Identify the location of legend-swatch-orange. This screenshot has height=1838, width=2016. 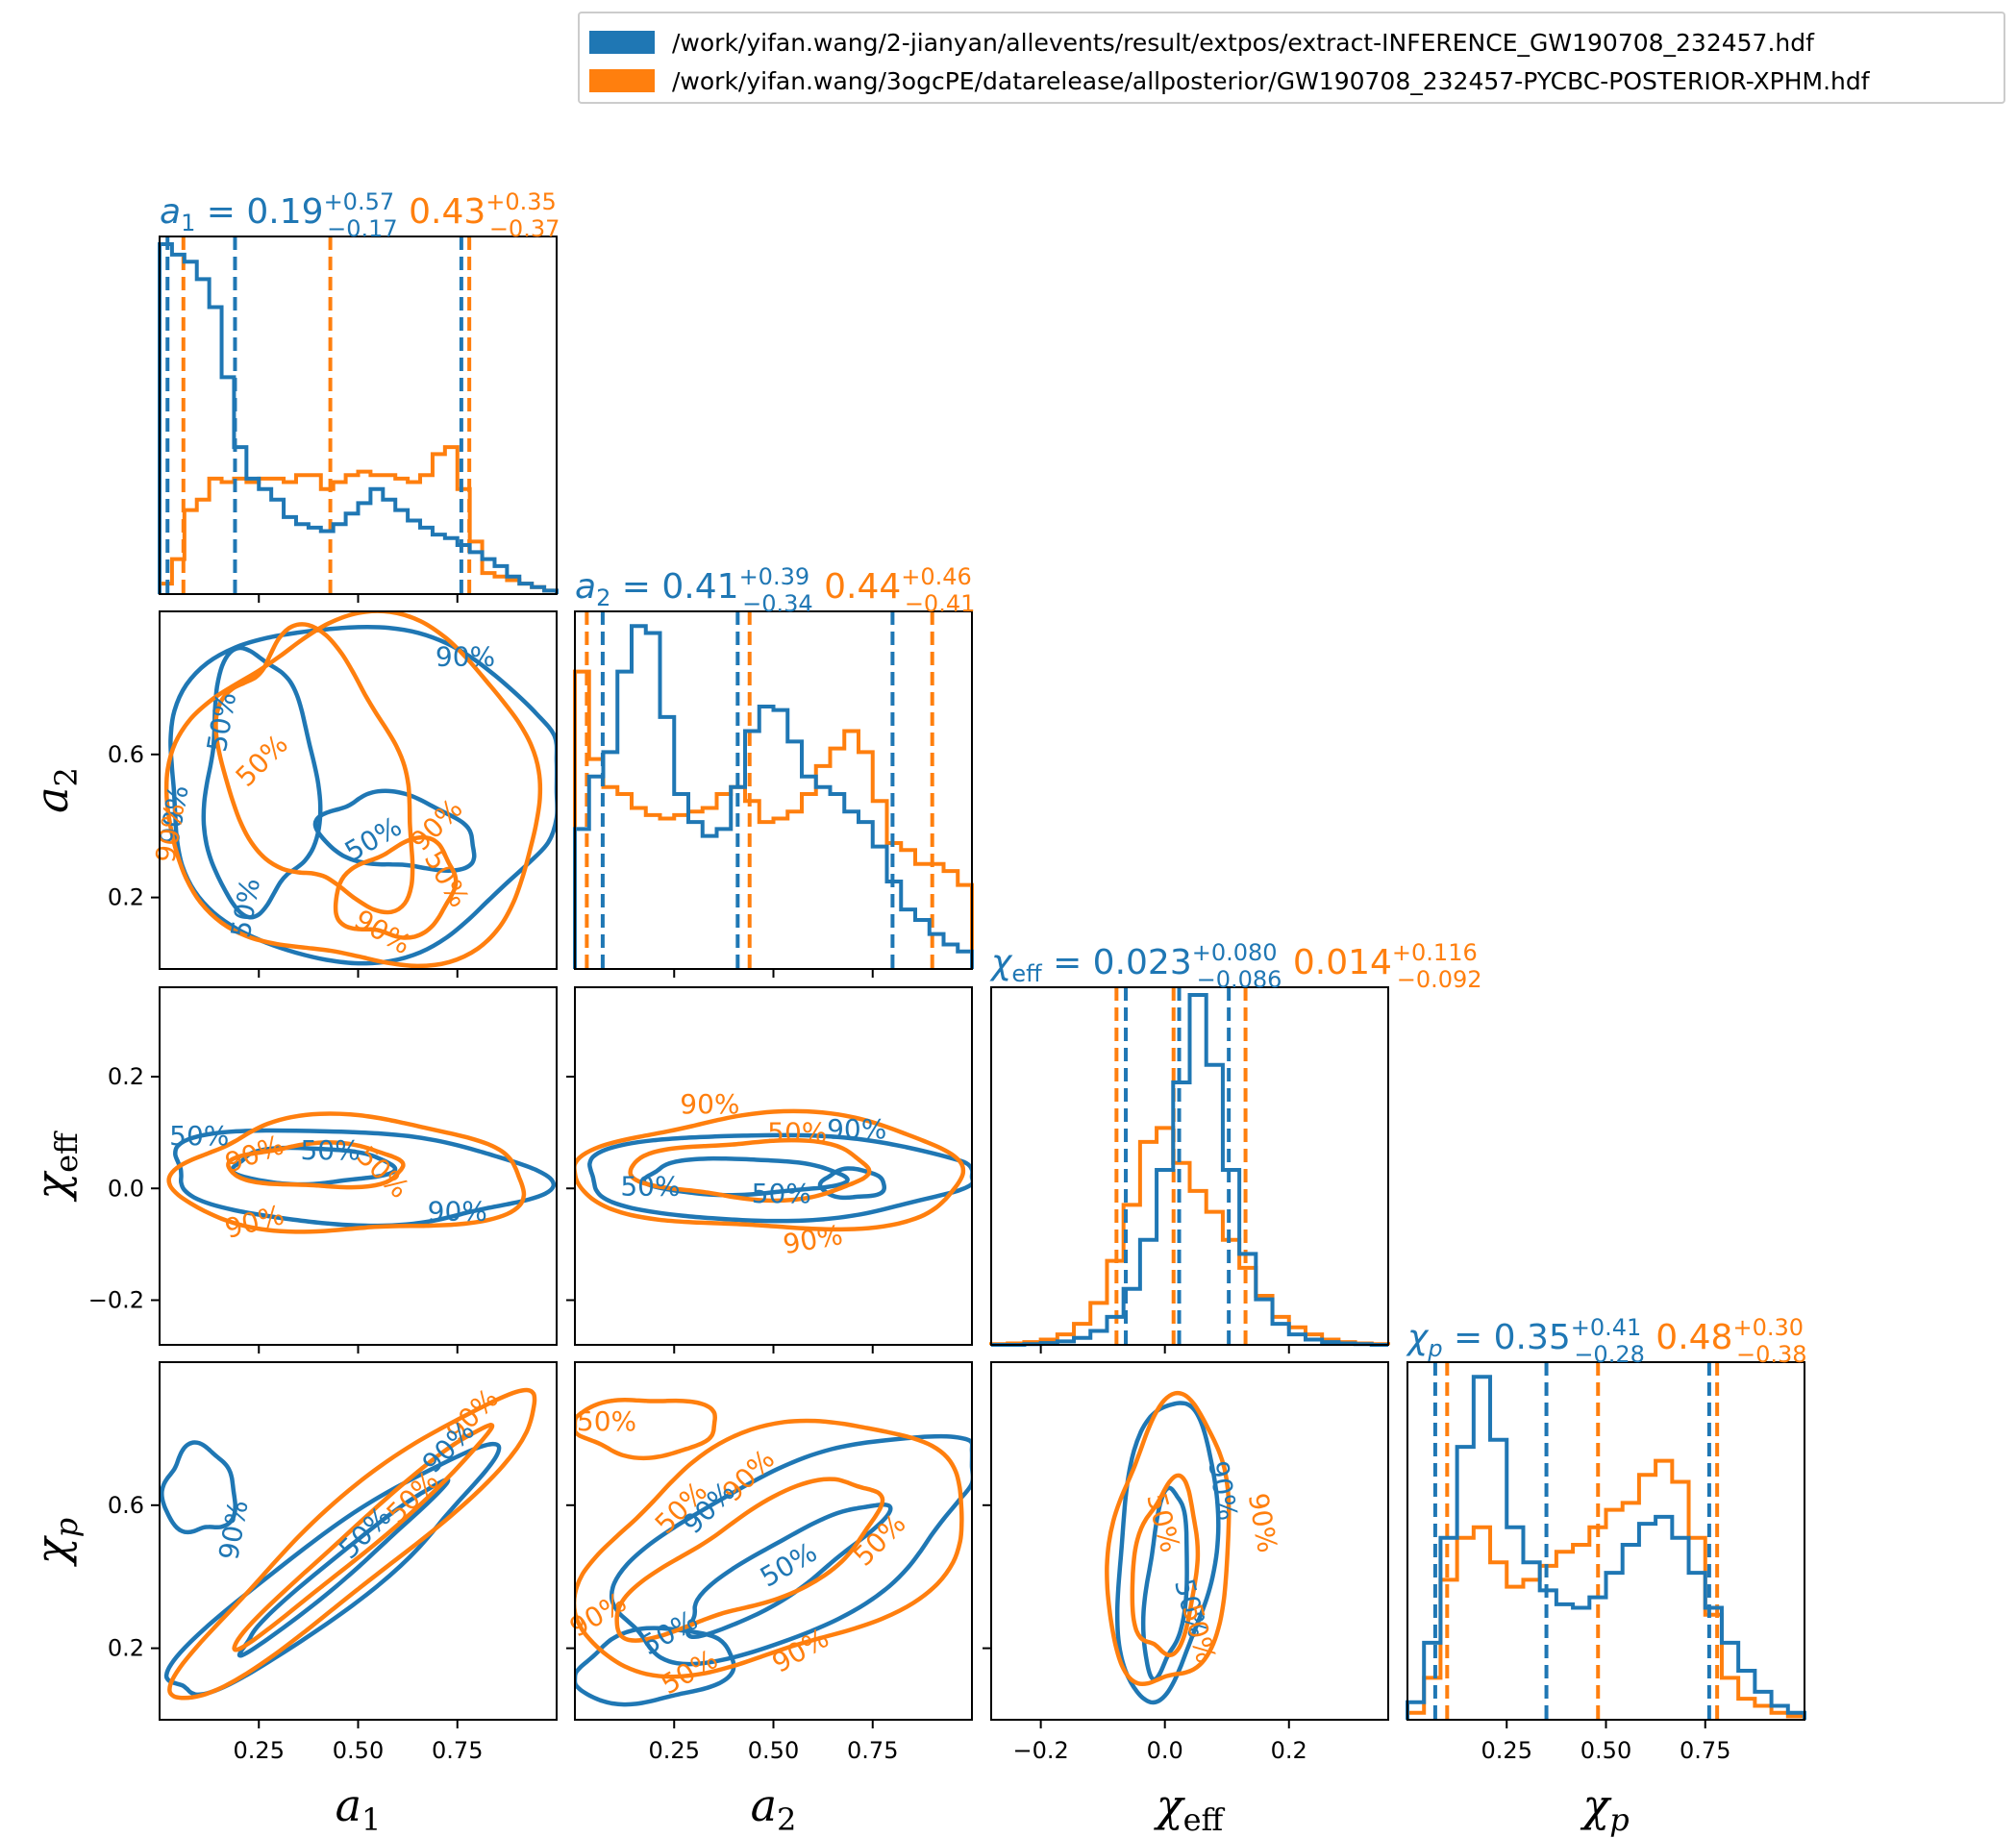
(622, 80).